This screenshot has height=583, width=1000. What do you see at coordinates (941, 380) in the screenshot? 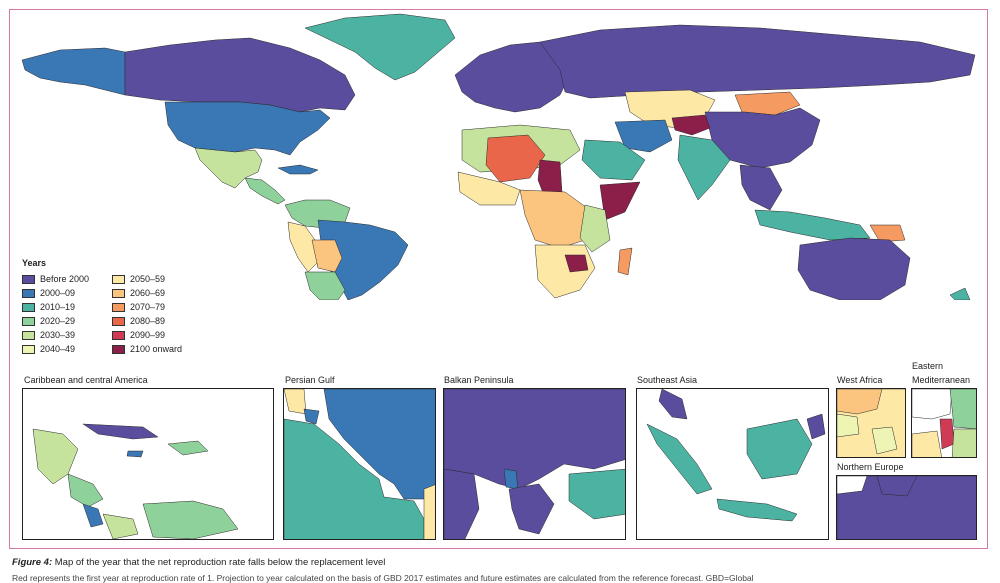
I see `inset-label-east-med-2: Mediterranean` at bounding box center [941, 380].